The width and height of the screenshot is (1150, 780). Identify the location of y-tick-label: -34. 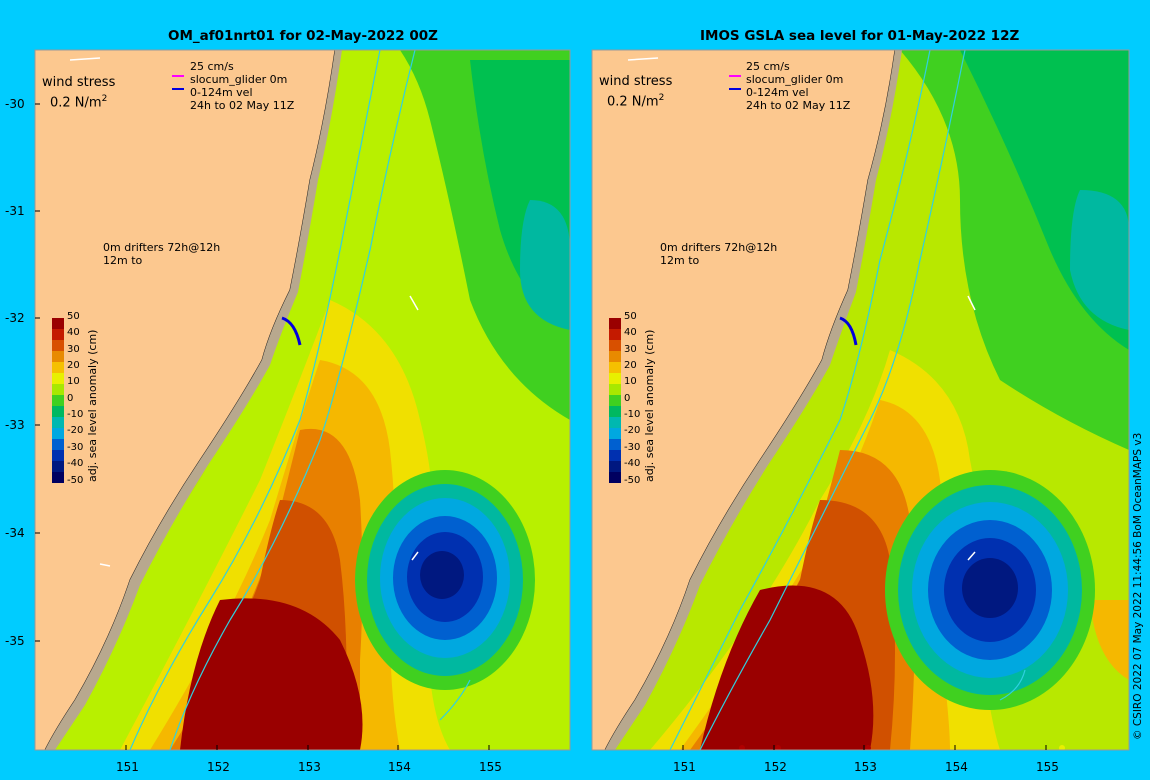
(15, 533).